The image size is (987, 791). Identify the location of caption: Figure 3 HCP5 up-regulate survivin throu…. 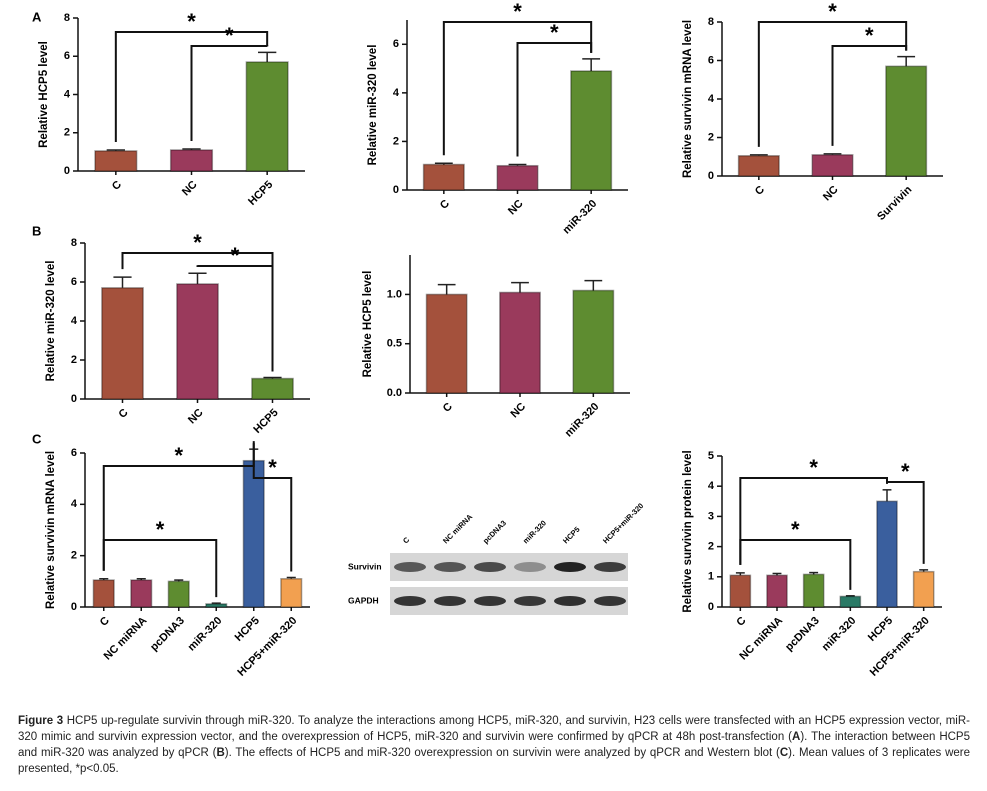
(494, 745).